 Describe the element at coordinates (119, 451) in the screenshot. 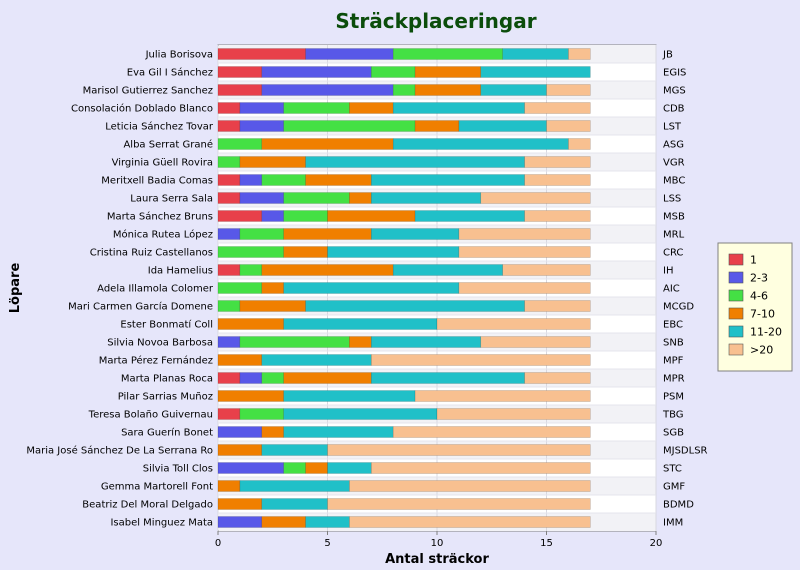

I see `runner-label: Maria José Sánchez De La Serrana Ro` at that location.